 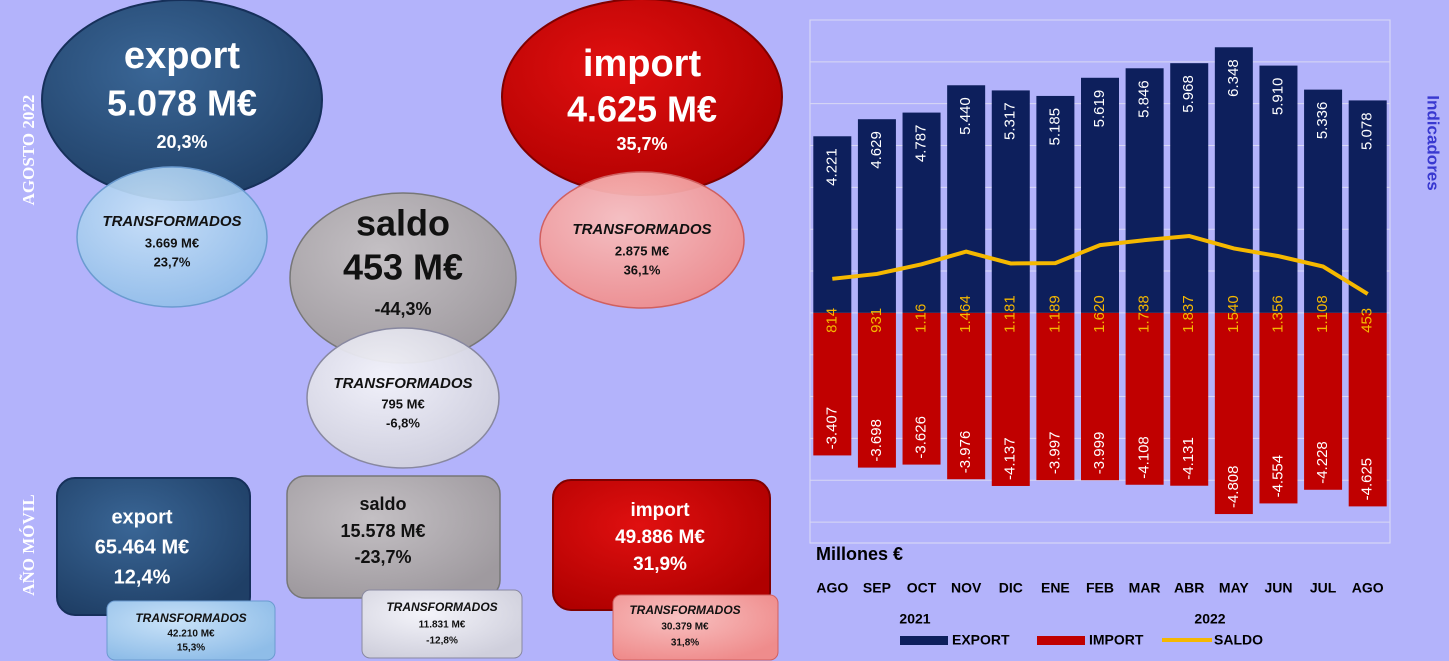 What do you see at coordinates (382, 557) in the screenshot?
I see `box-change: -23,7%` at bounding box center [382, 557].